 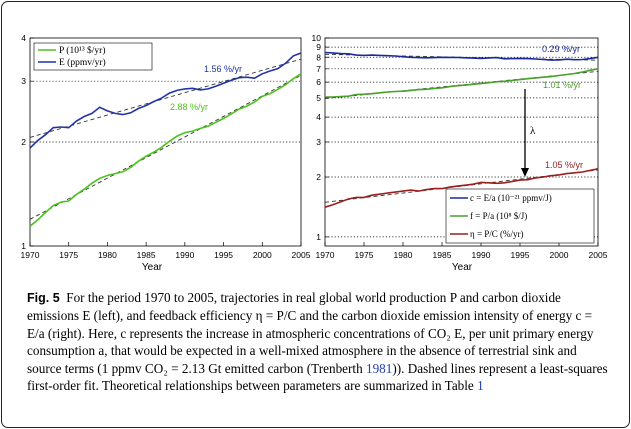 I want to click on fit-line-E, so click(x=165, y=98).